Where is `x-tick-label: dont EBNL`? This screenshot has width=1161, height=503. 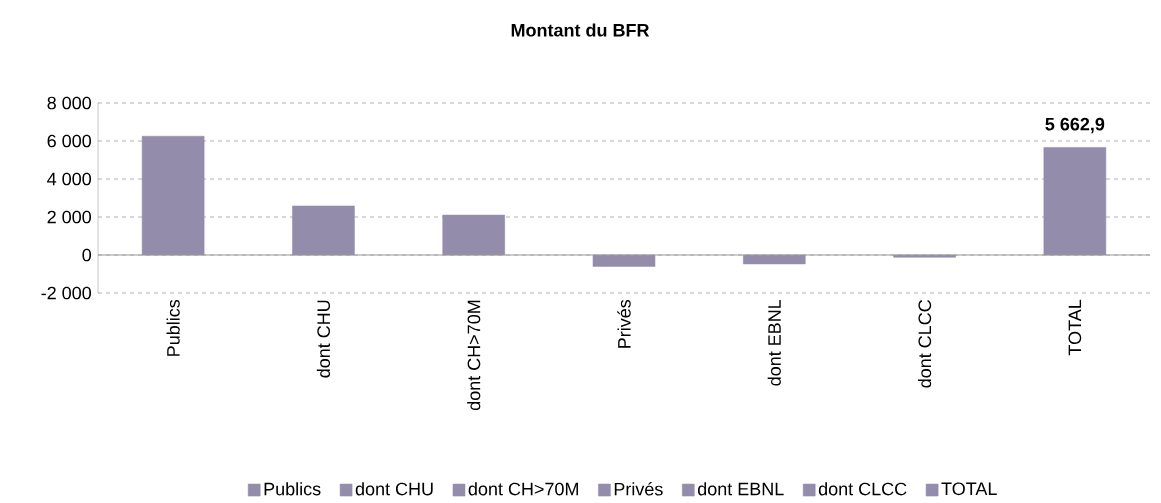 x-tick-label: dont EBNL is located at coordinates (774, 342).